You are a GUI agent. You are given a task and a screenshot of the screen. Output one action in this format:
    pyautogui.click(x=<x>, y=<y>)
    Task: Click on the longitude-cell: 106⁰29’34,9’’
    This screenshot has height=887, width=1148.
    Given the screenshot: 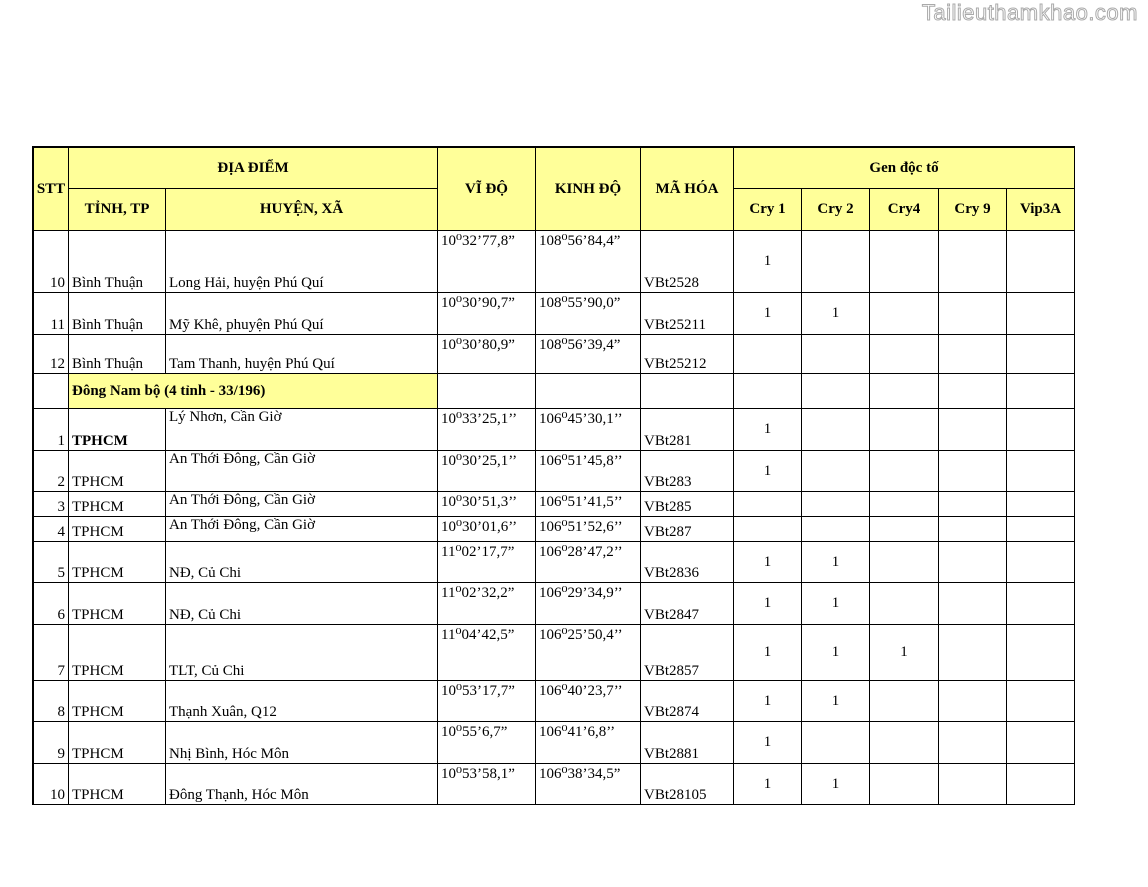 What is the action you would take?
    pyautogui.click(x=588, y=604)
    